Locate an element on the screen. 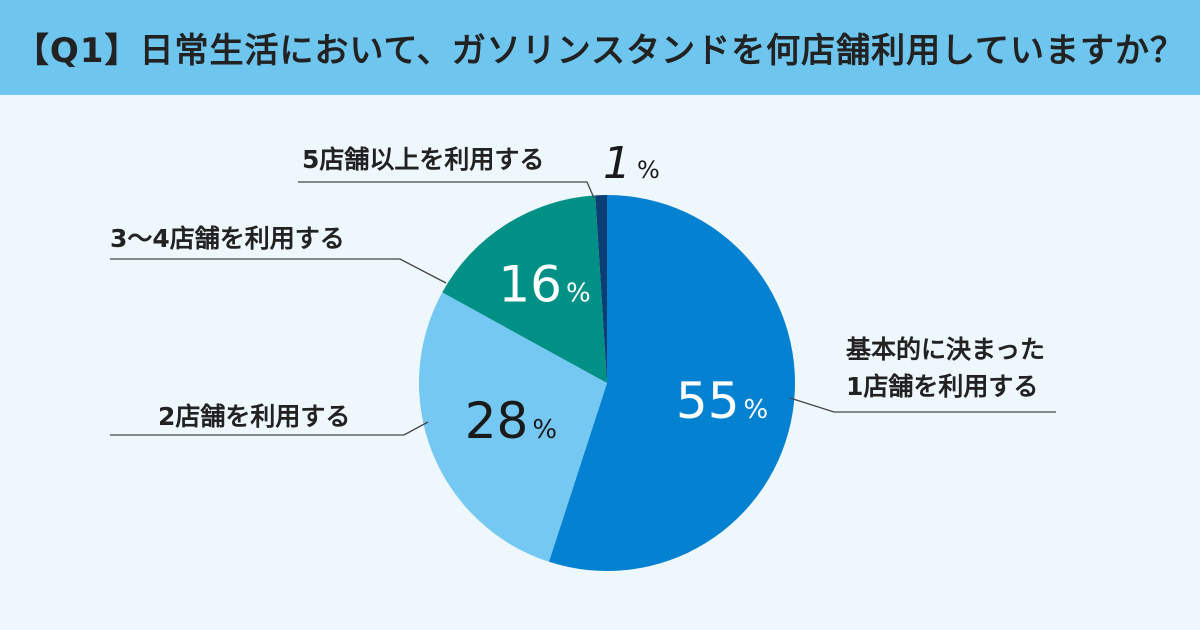  slice-label-1-line-1: 基本的に決まった is located at coordinates (945, 349).